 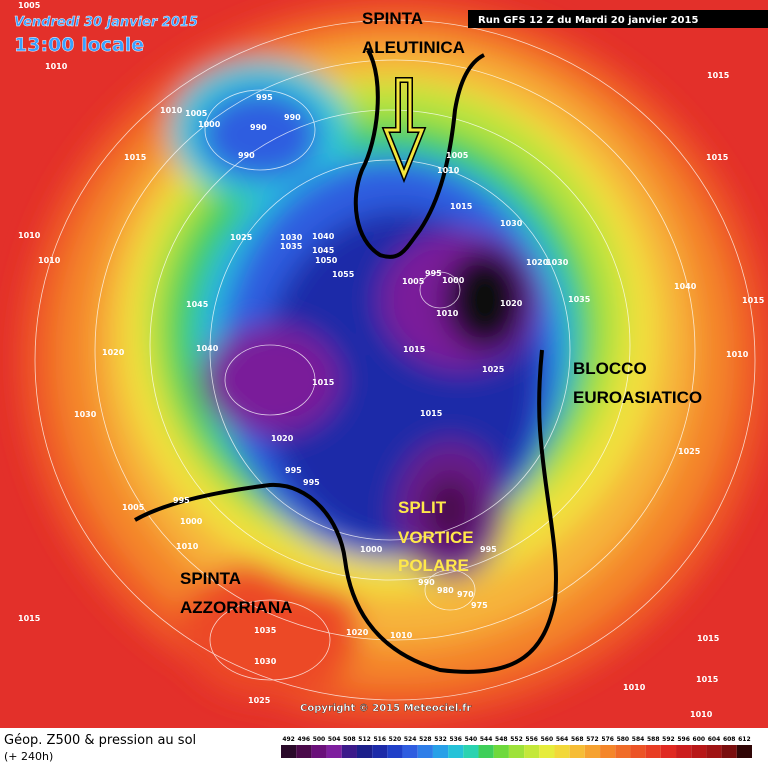 What do you see at coordinates (319, 739) in the screenshot?
I see `scale-label: 500` at bounding box center [319, 739].